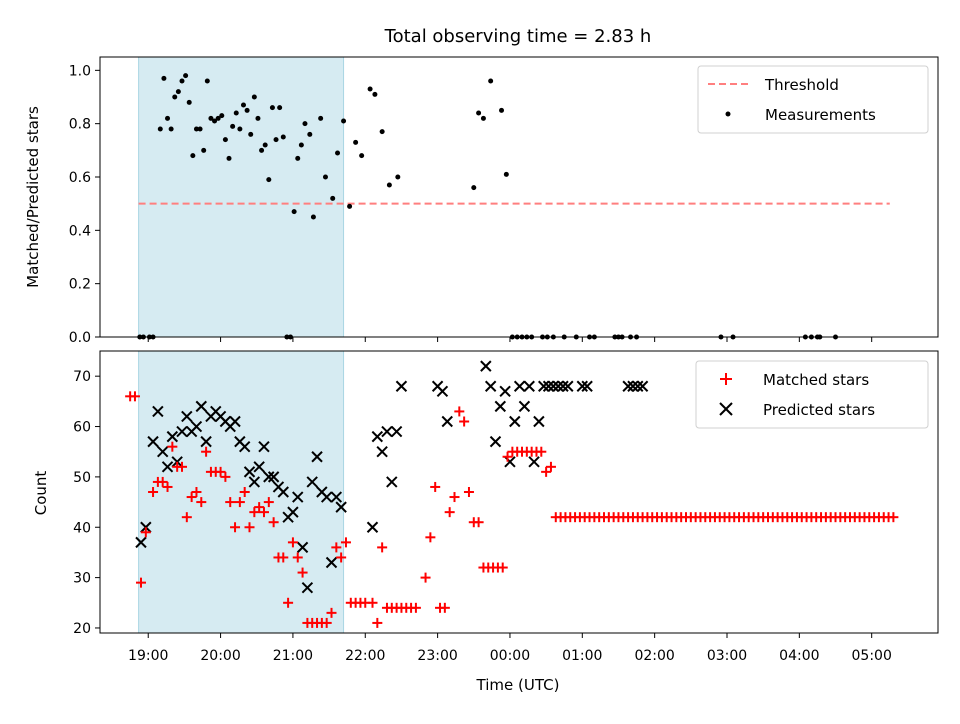 The height and width of the screenshot is (724, 960). Describe the element at coordinates (437, 656) in the screenshot. I see `x-tick-label: 23:00` at that location.